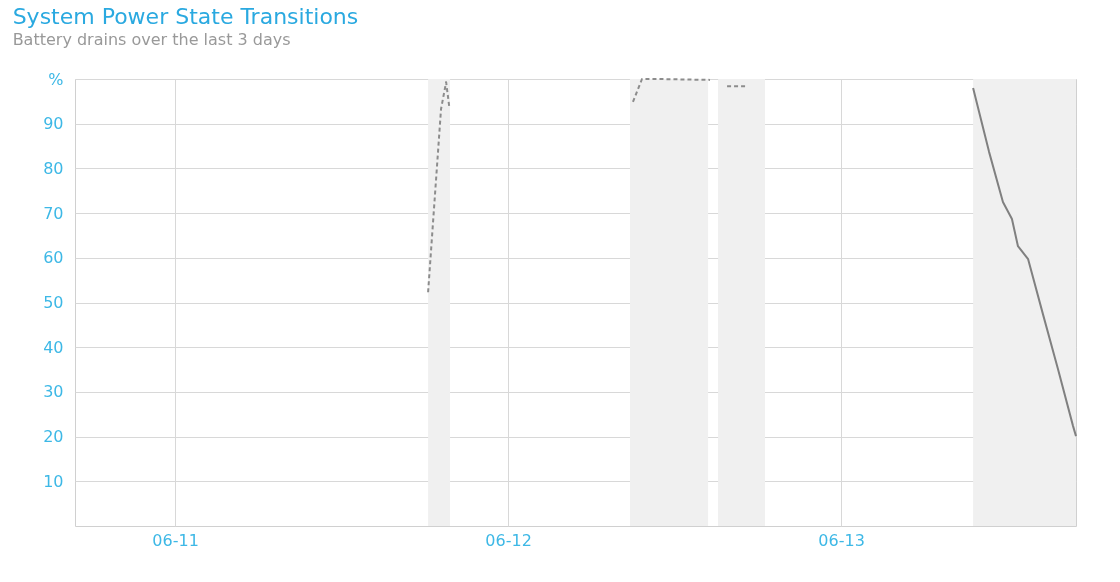 This screenshot has width=1120, height=582. What do you see at coordinates (56, 79) in the screenshot?
I see `y-tick-label: %` at bounding box center [56, 79].